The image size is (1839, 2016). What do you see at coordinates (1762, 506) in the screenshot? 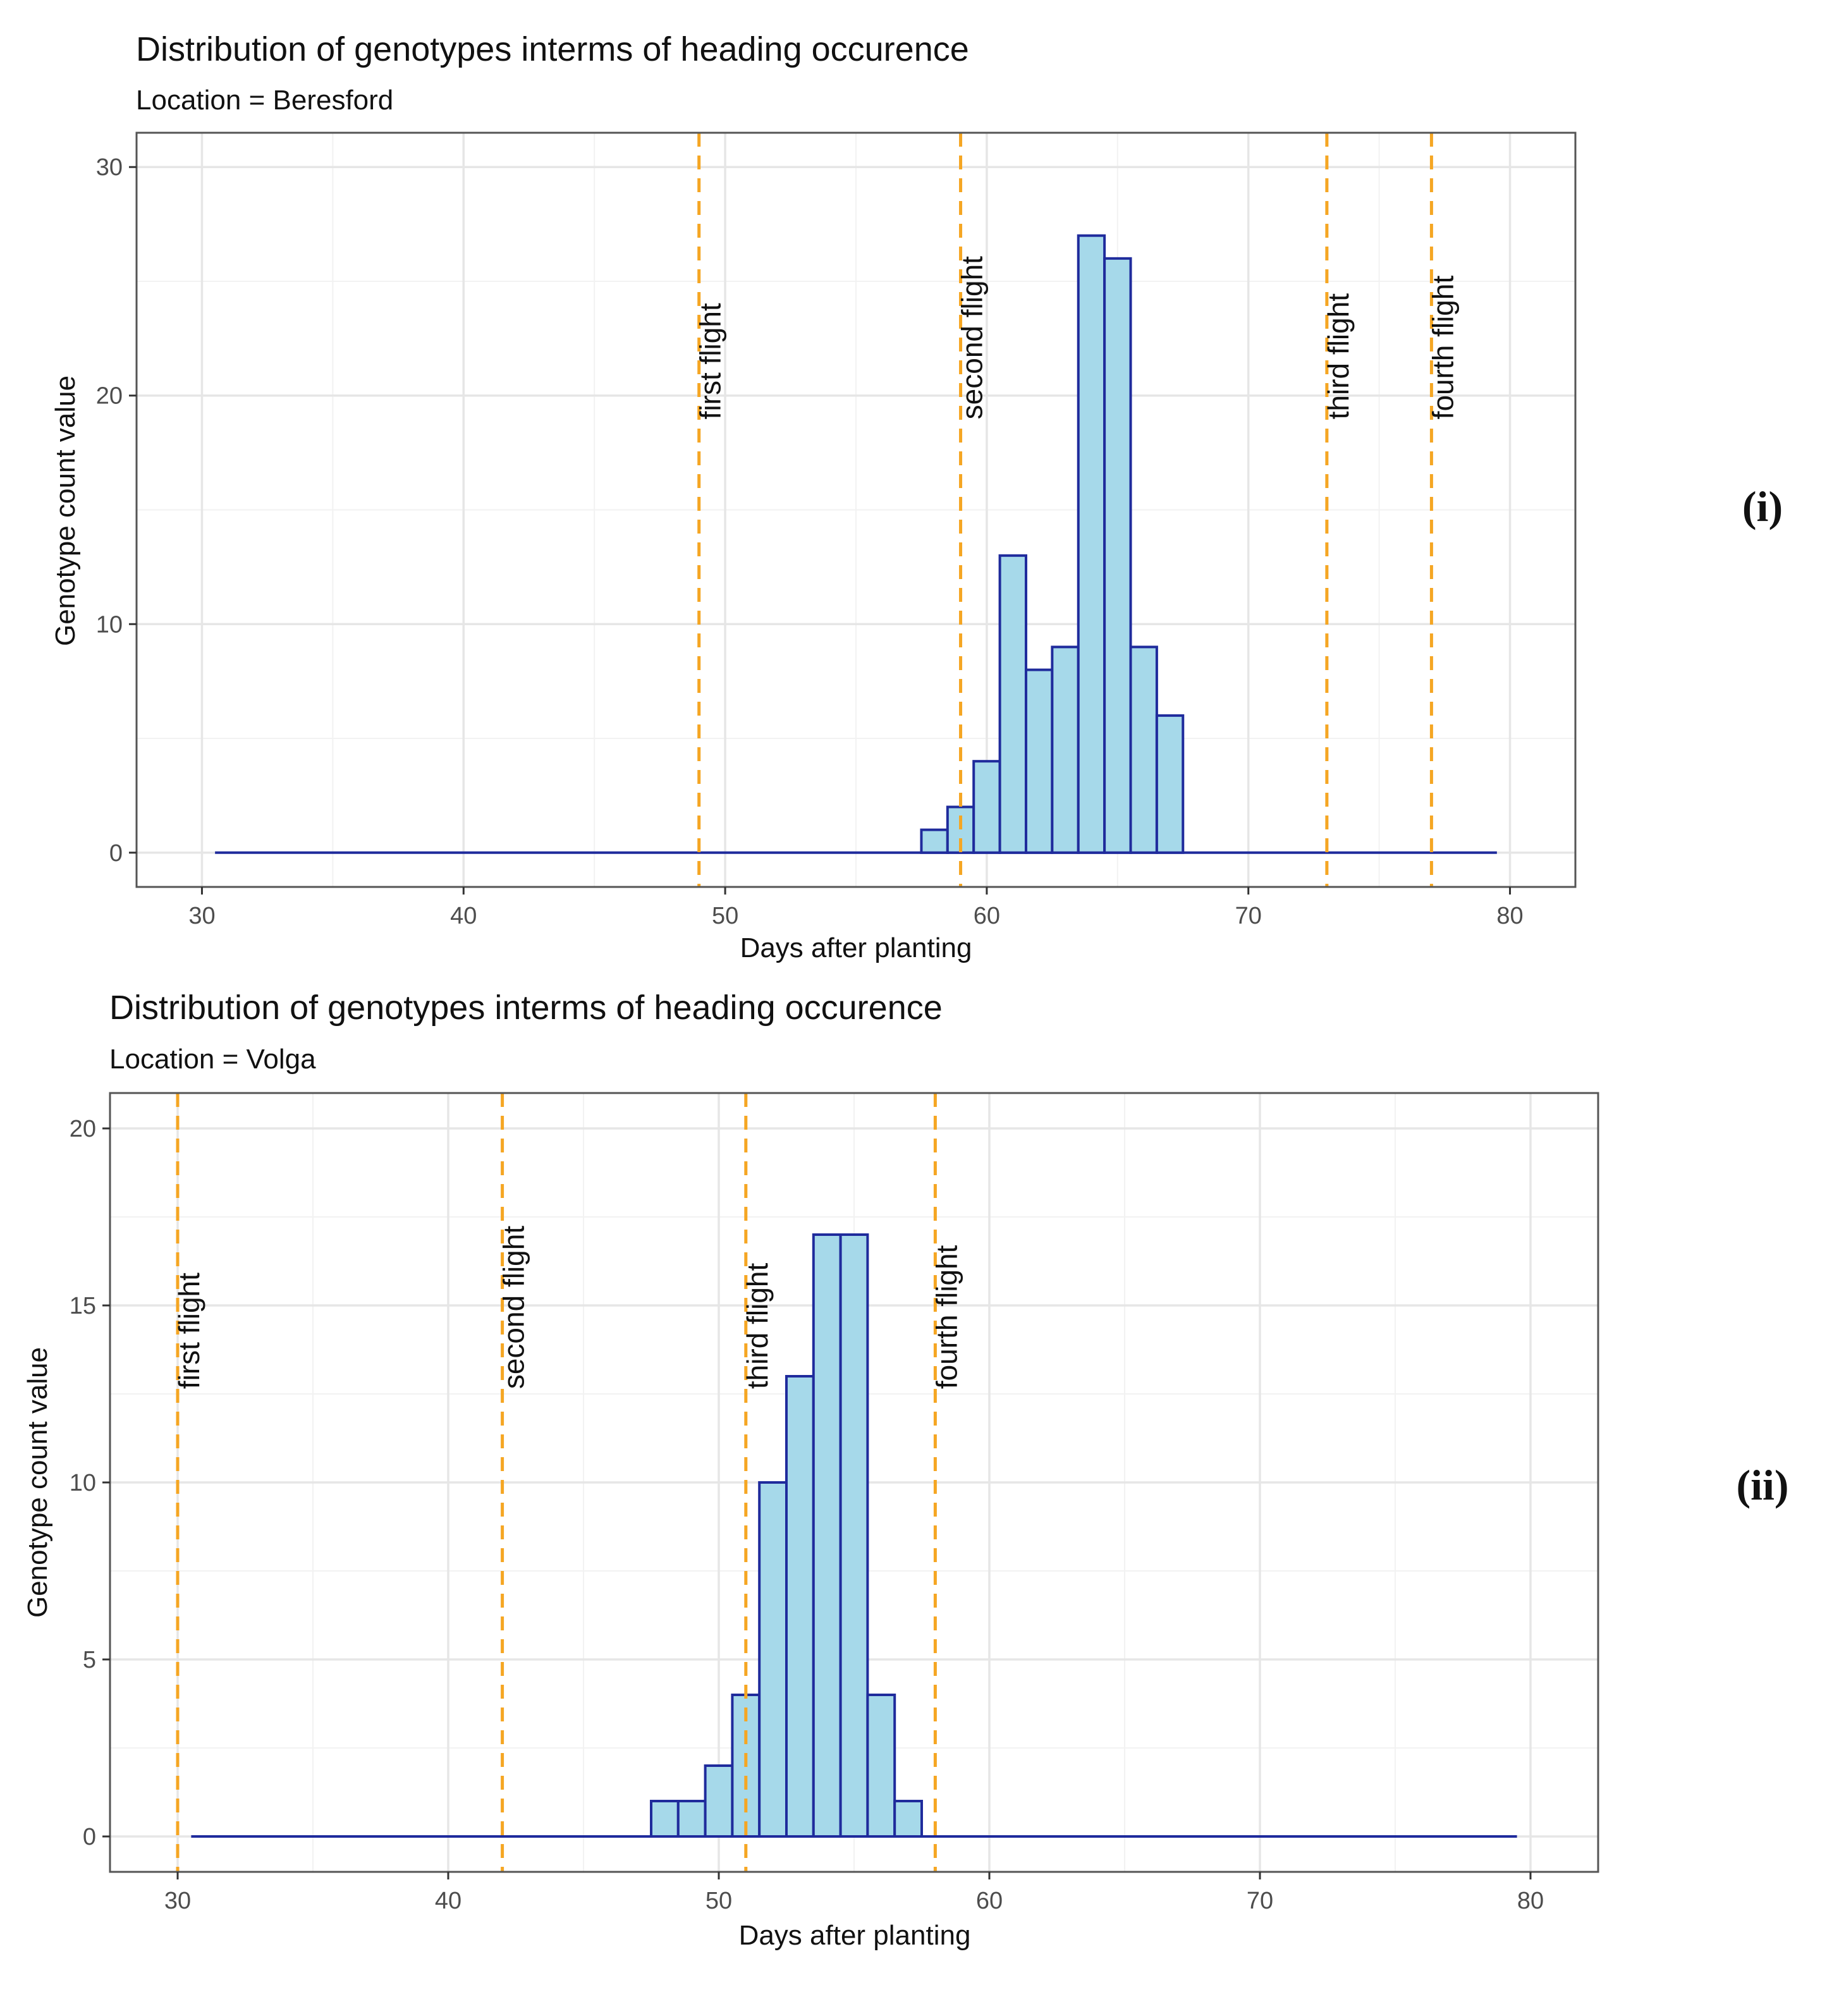
I see `chart-1-panel-label: (i)` at bounding box center [1762, 506].